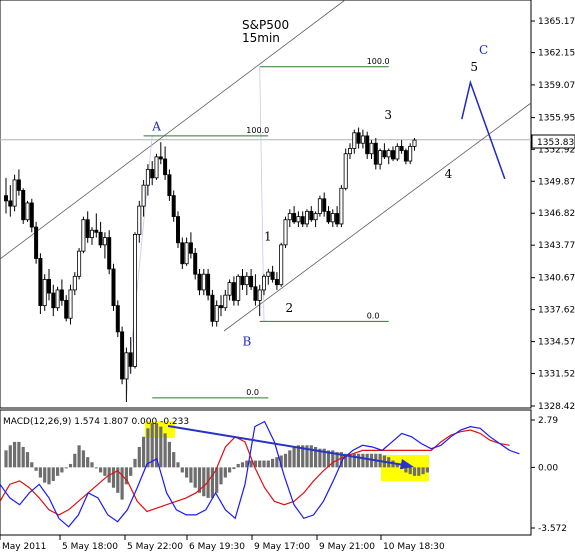  Describe the element at coordinates (556, 279) in the screenshot. I see `price-tick-label: 1340.67` at that location.